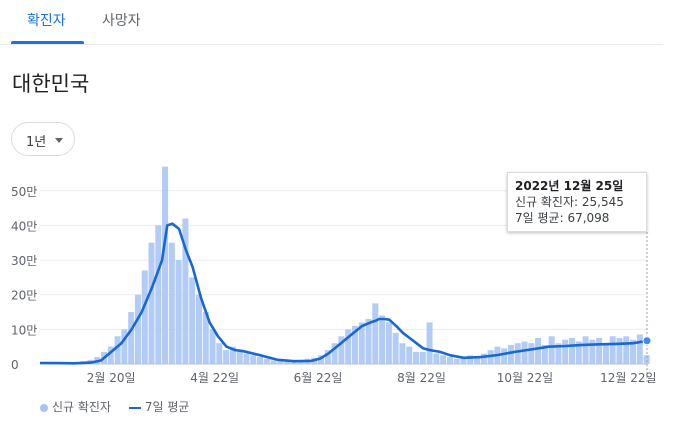 The width and height of the screenshot is (673, 435). I want to click on tab-deaths: 사망자, so click(121, 21).